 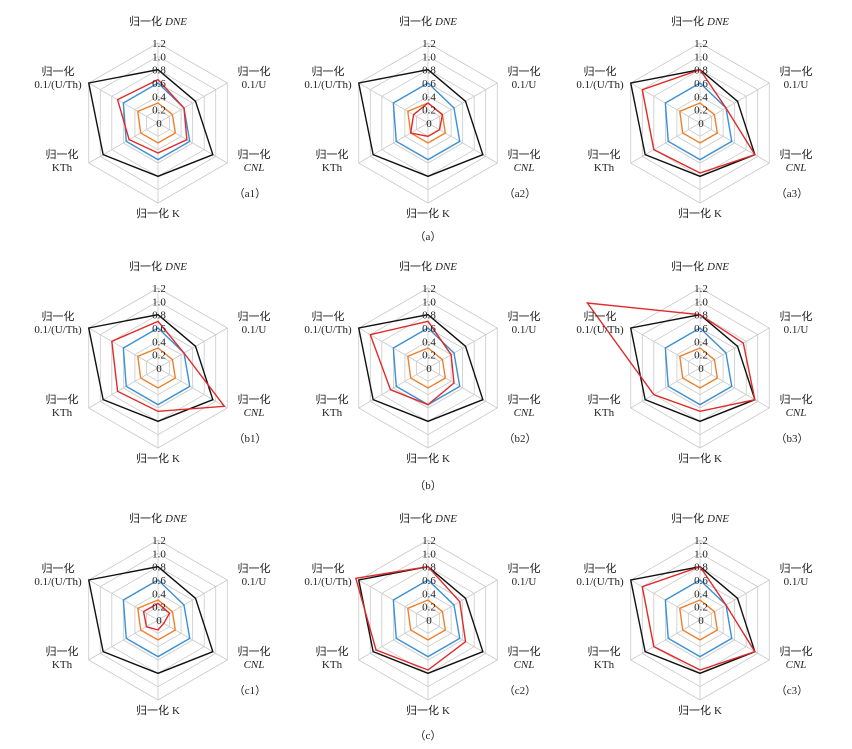 What do you see at coordinates (428, 485) in the screenshot?
I see `row-label: （b）` at bounding box center [428, 485].